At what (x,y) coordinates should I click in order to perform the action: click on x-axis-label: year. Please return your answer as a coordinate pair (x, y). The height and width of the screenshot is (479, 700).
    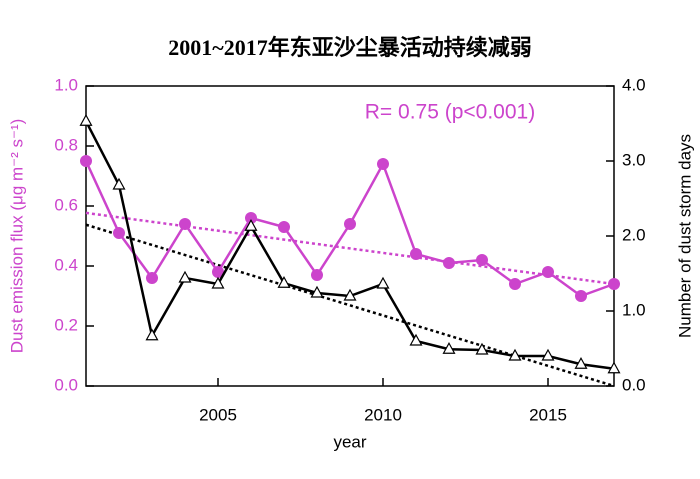
    Looking at the image, I should click on (349, 441).